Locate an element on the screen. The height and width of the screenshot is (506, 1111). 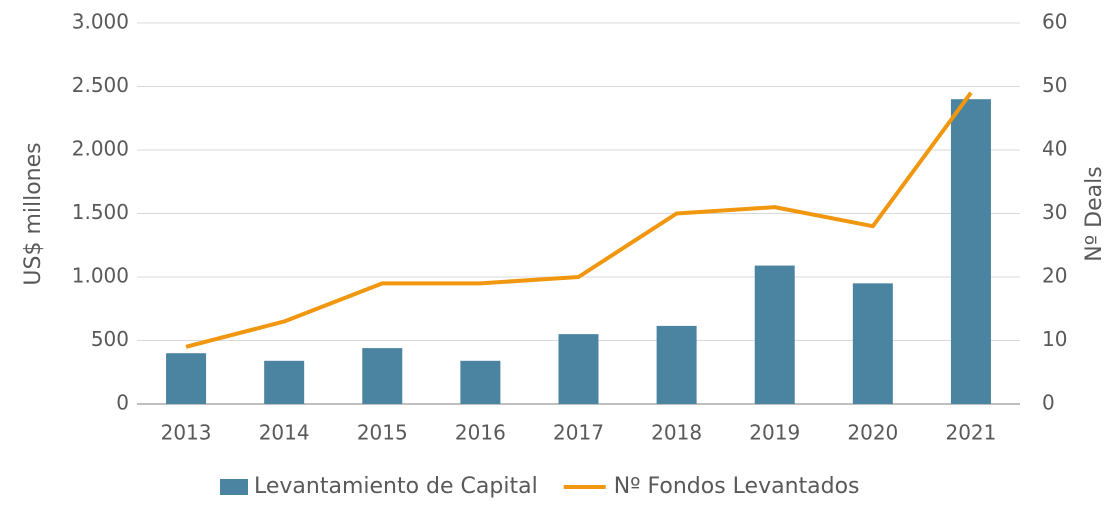
x-tick-label: 2021 is located at coordinates (970, 433).